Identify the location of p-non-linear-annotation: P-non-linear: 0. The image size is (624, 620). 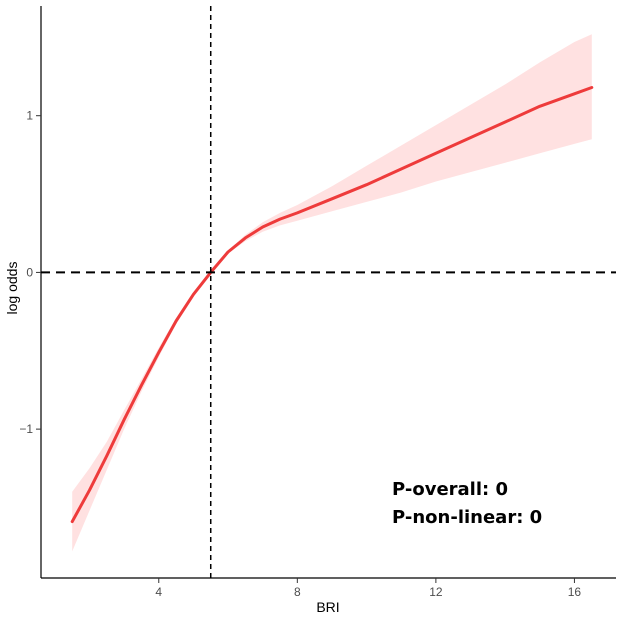
(467, 517).